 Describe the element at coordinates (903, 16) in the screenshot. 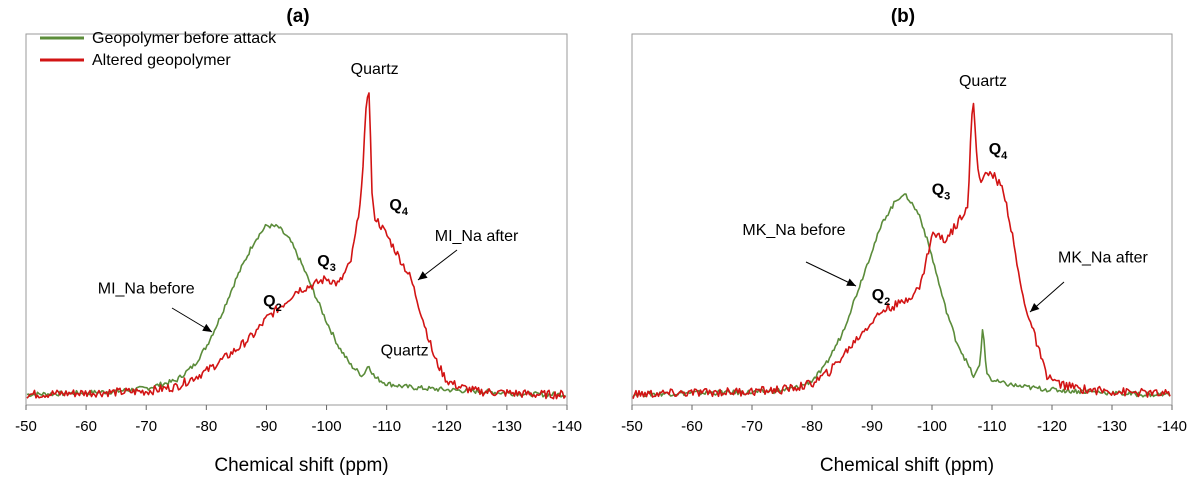

I see `panel-title: (b)` at that location.